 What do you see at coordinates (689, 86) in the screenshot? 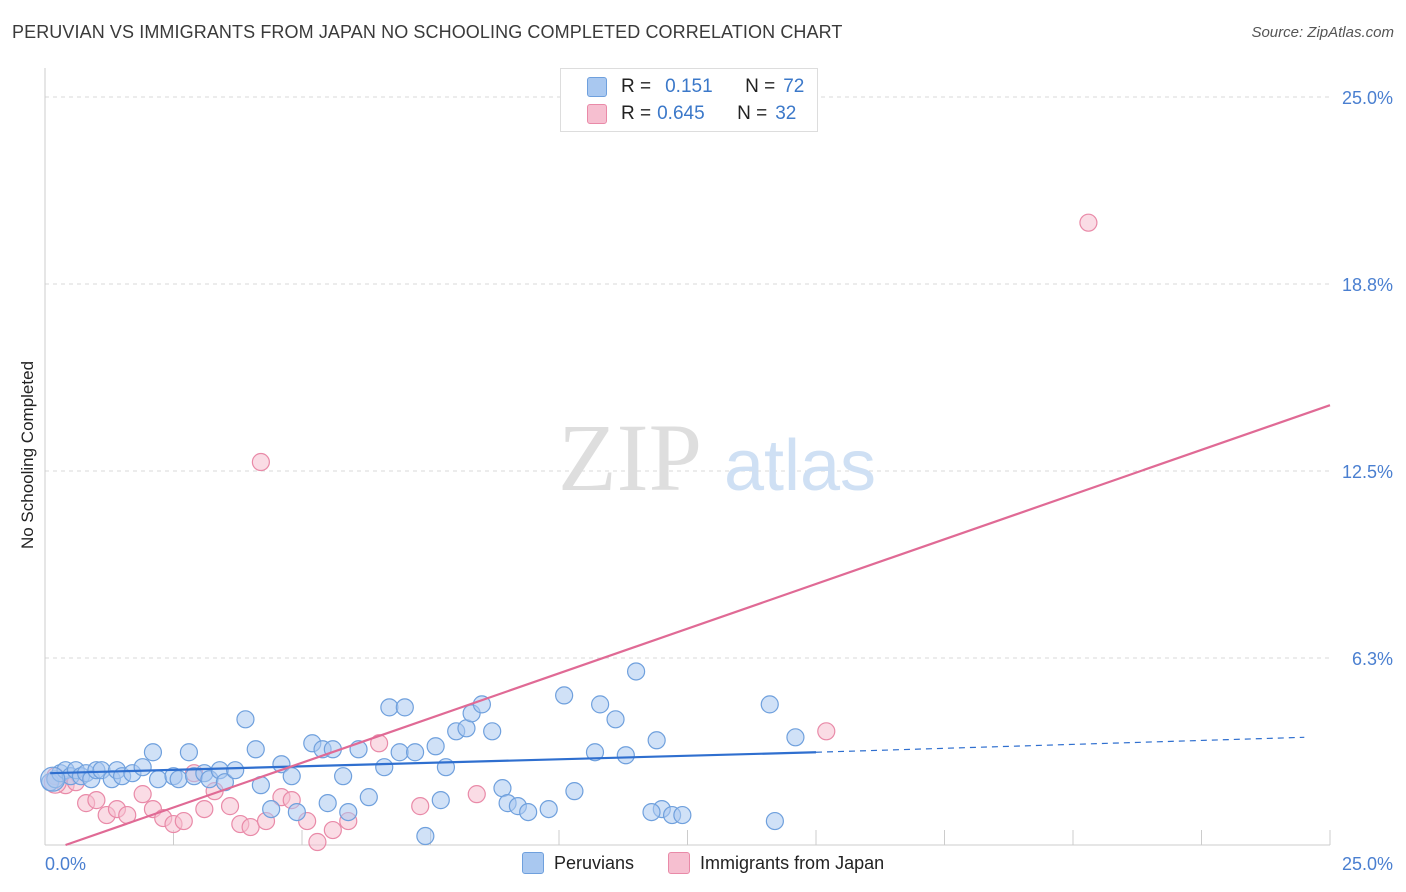
I see `legend-r-value: 0.151` at bounding box center [689, 86].